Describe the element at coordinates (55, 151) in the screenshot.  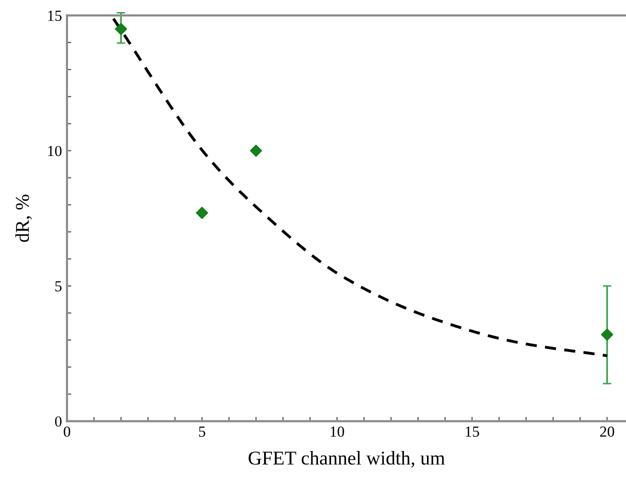
I see `y-tick-label: 10` at that location.